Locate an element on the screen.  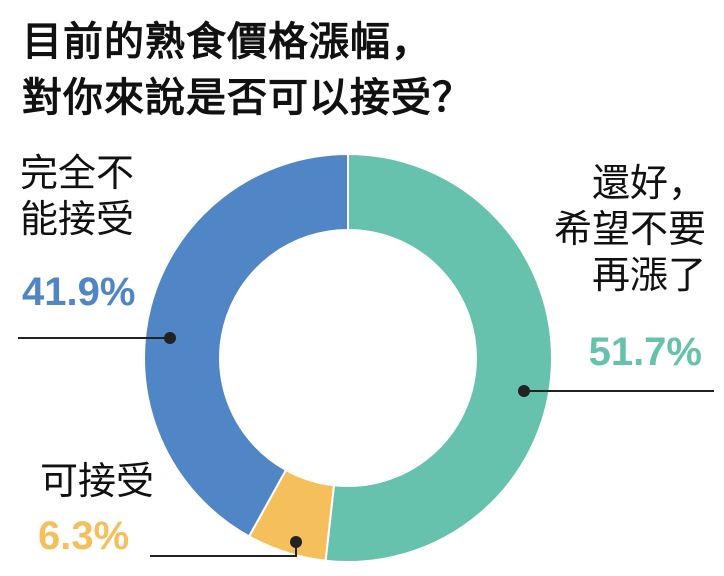
label-slice-accept-line-1: 可接受 is located at coordinates (97, 481).